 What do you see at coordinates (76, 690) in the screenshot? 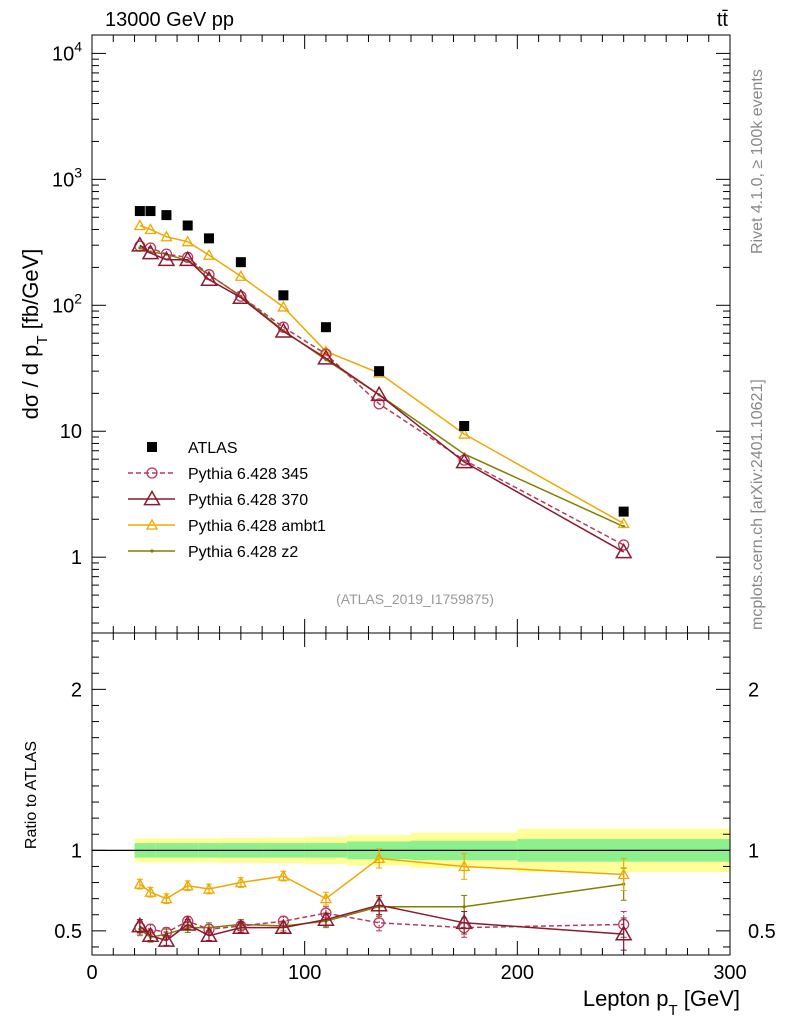
I see `ratio-y-tick-label: 2` at bounding box center [76, 690].